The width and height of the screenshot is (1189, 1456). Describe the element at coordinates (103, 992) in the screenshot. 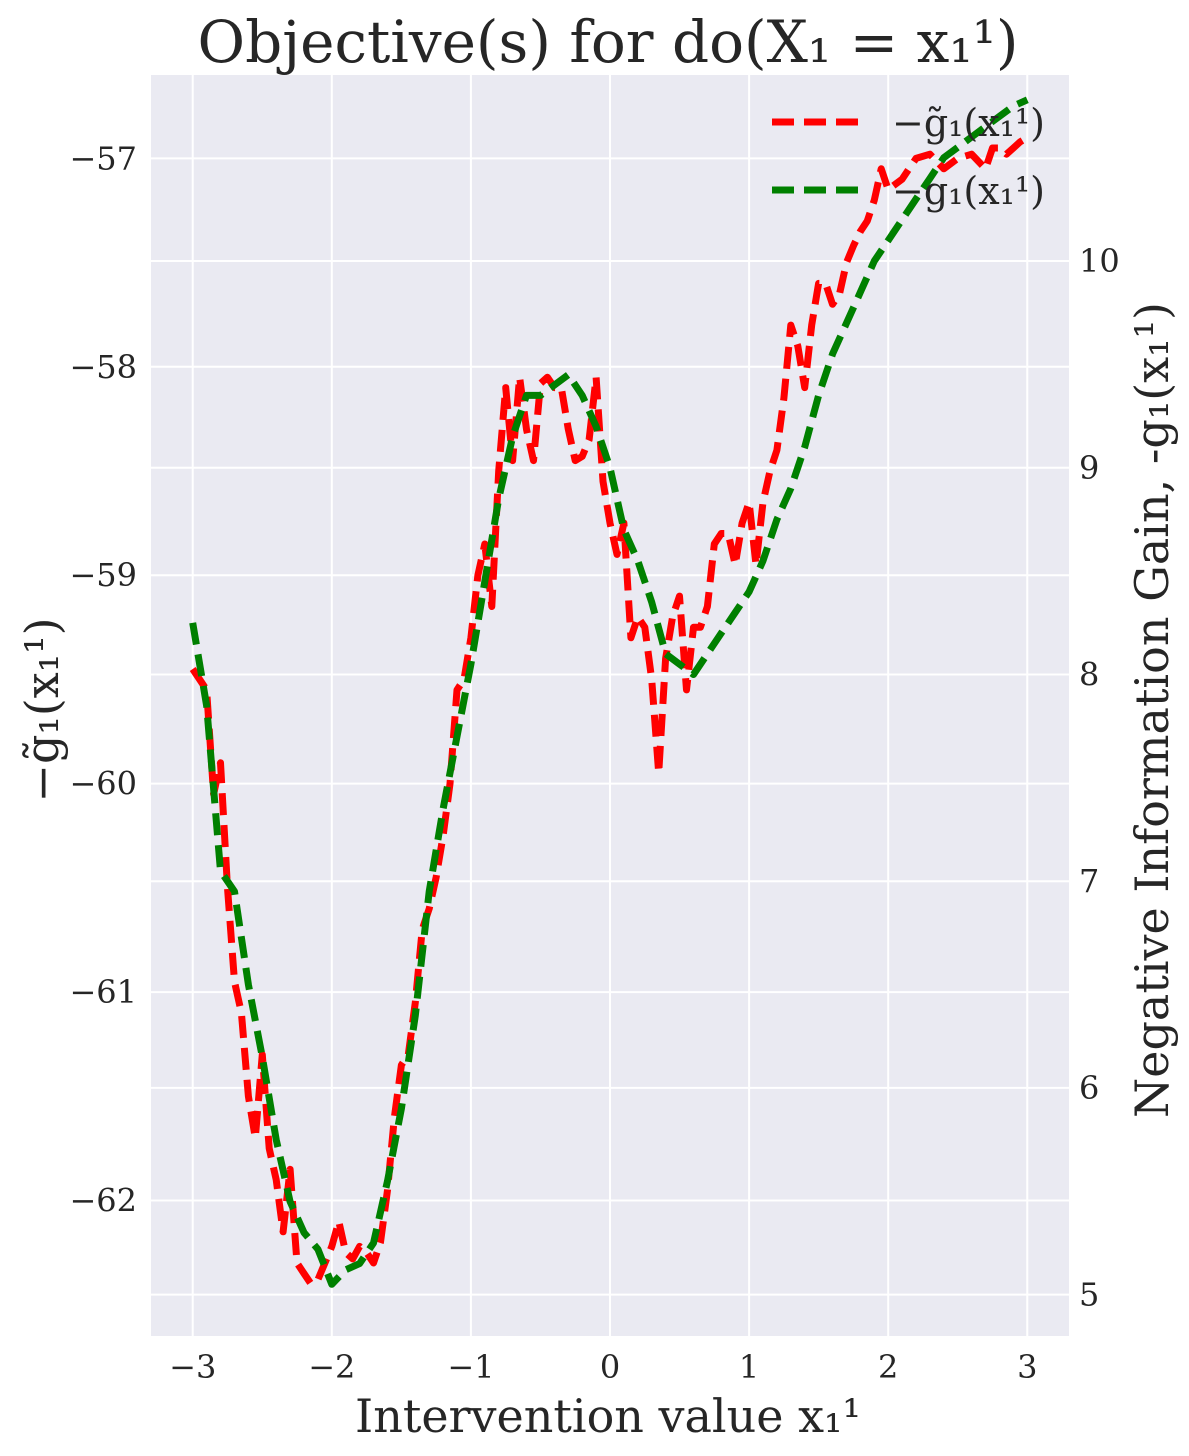

I see `y-left-tick-label: −61` at that location.